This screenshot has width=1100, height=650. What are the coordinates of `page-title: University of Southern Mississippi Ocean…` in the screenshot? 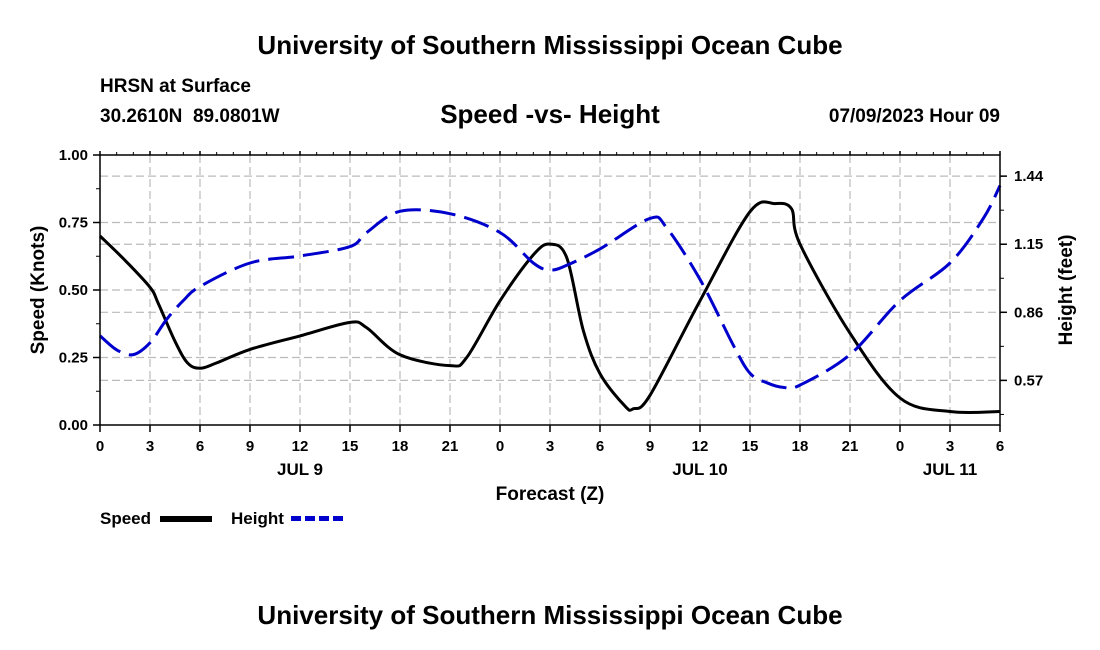 It's located at (550, 45).